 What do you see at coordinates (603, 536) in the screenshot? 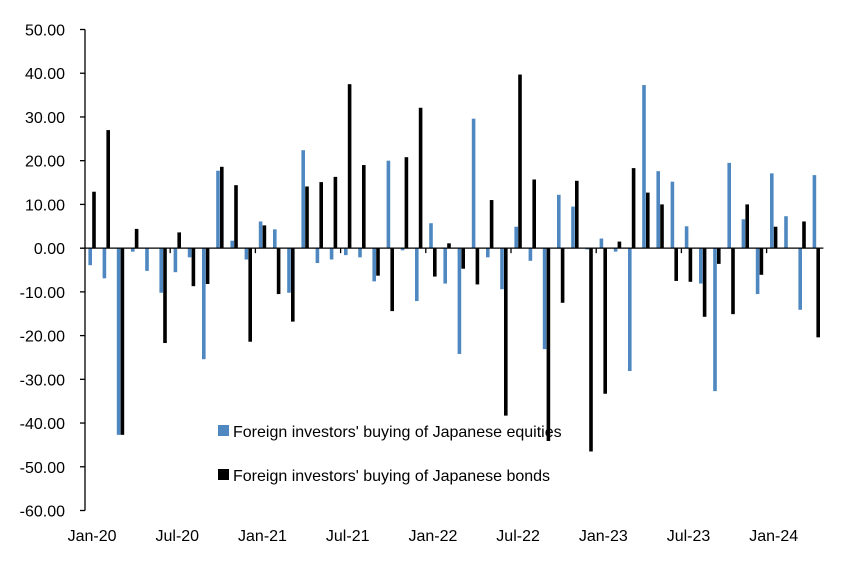
I see `x-tick-label: Jan-23` at bounding box center [603, 536].